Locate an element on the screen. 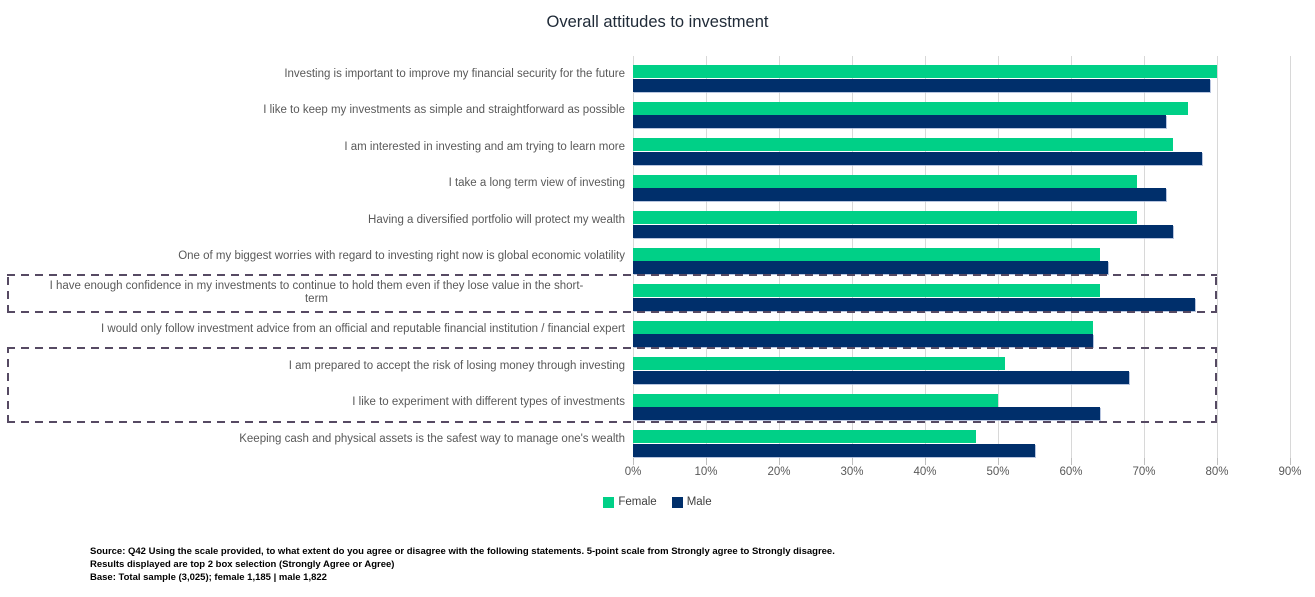 The height and width of the screenshot is (597, 1315). legend-label: Female is located at coordinates (637, 502).